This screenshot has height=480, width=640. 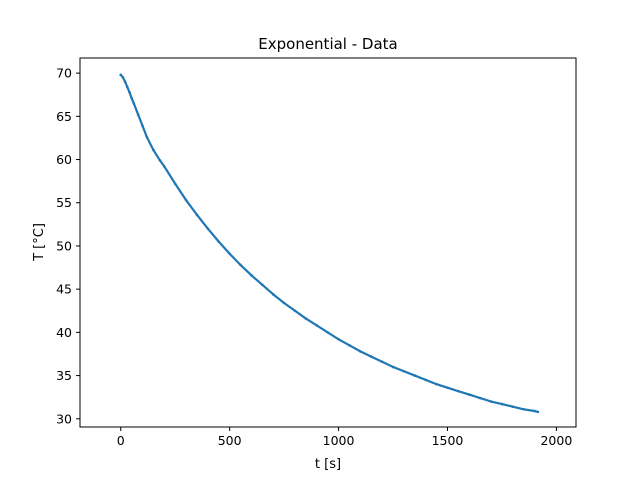 I want to click on x-tick-label: 2000, so click(x=556, y=440).